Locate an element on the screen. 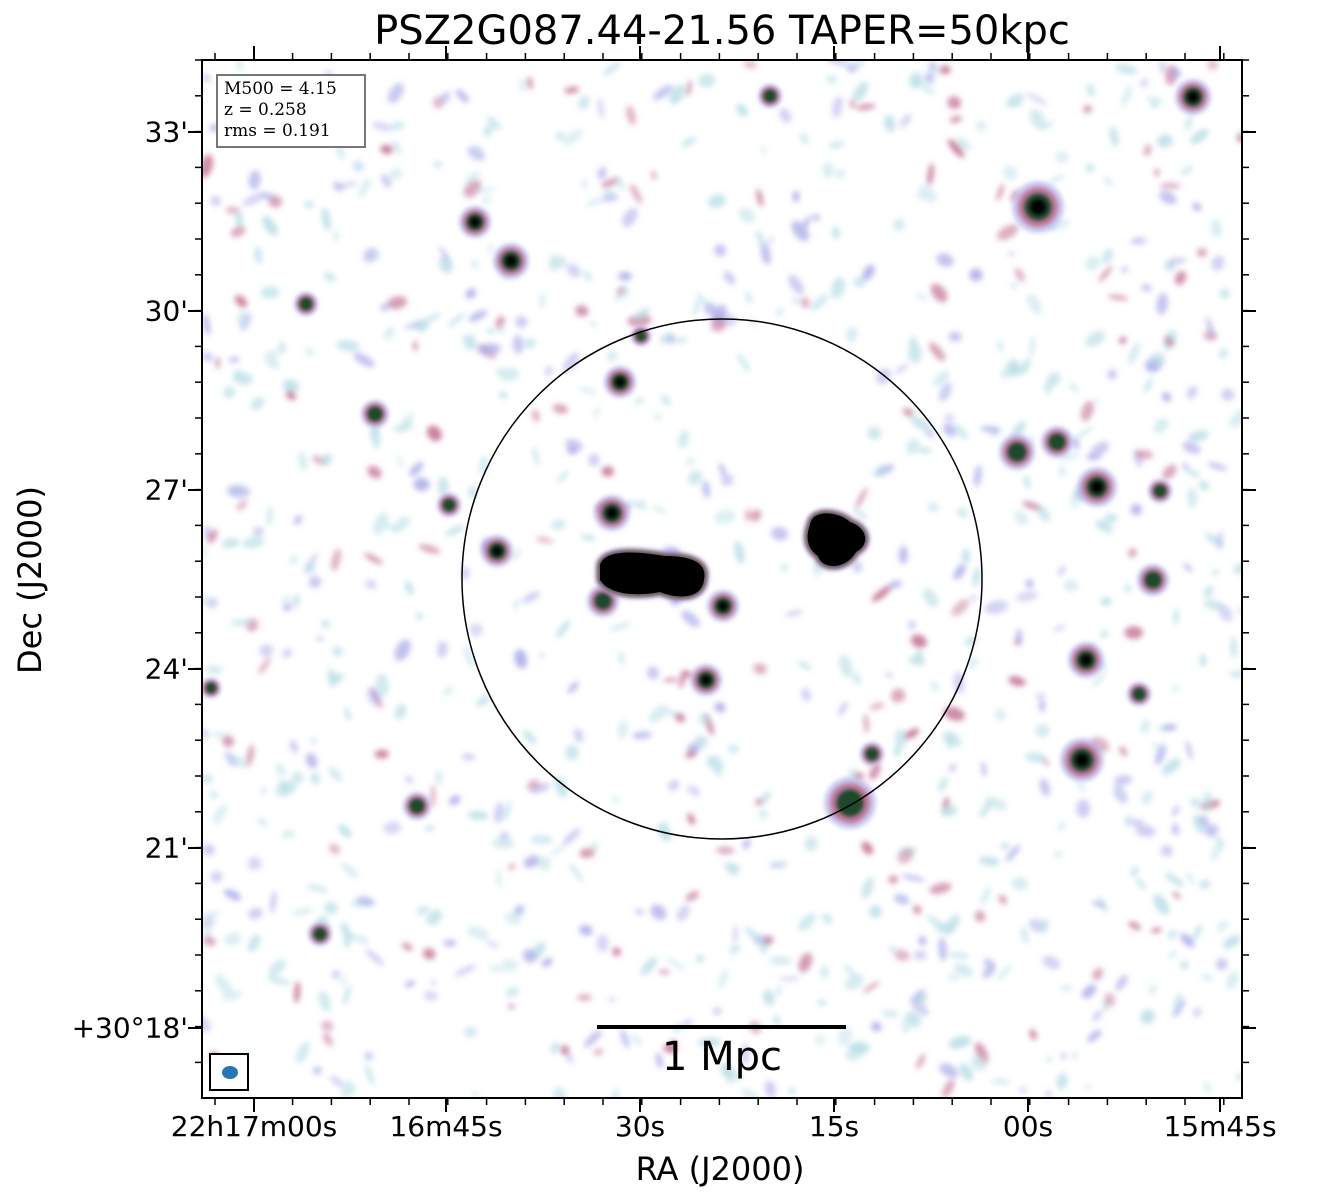 The width and height of the screenshot is (1321, 1204). radio-source is located at coordinates (497, 551).